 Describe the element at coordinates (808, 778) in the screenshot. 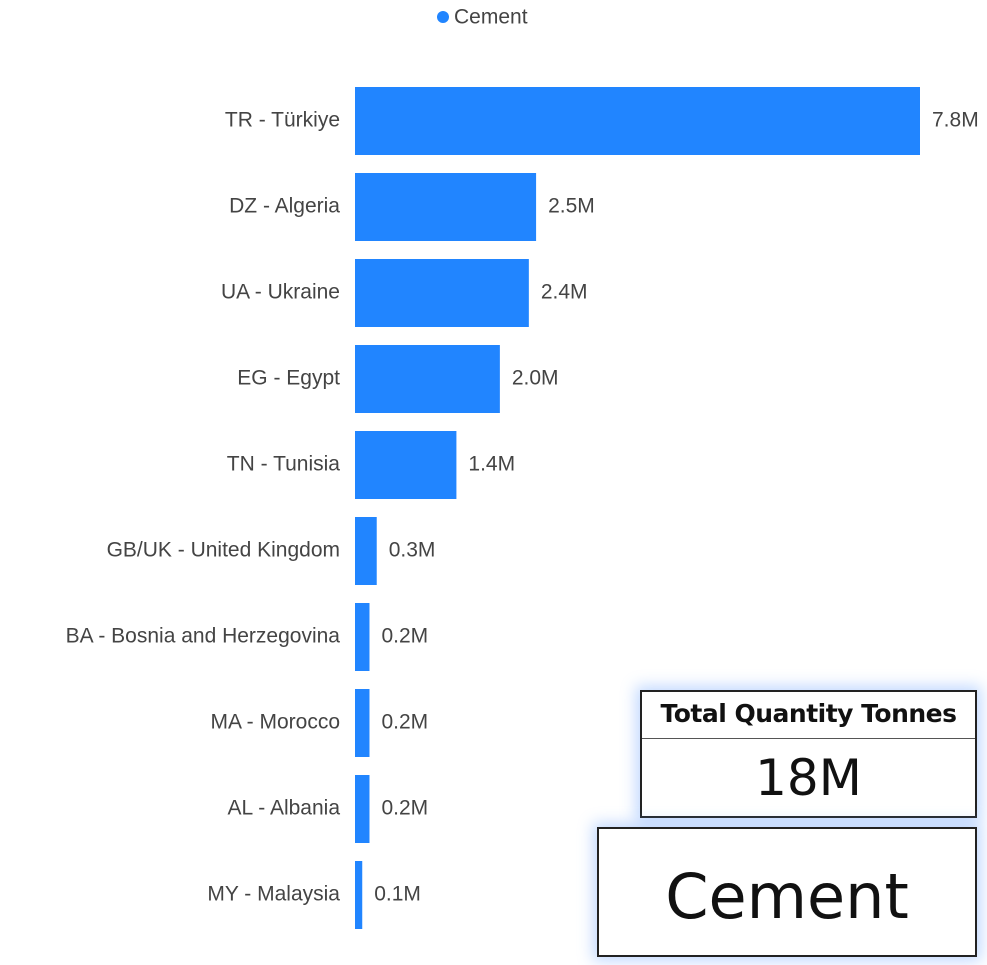

I see `card-value: 18M` at that location.